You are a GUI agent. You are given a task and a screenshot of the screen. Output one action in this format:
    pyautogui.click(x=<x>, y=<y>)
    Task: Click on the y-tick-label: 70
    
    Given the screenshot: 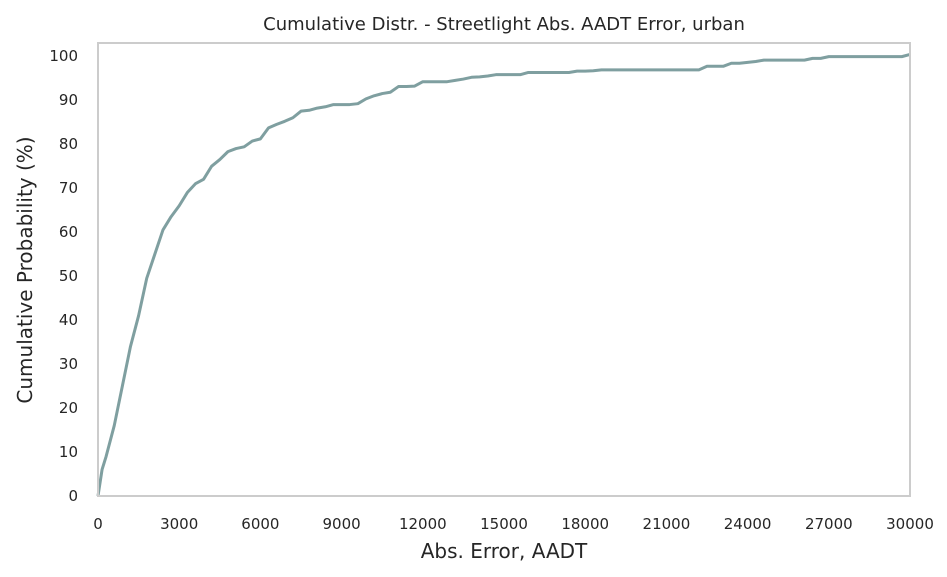 What is the action you would take?
    pyautogui.click(x=68, y=188)
    